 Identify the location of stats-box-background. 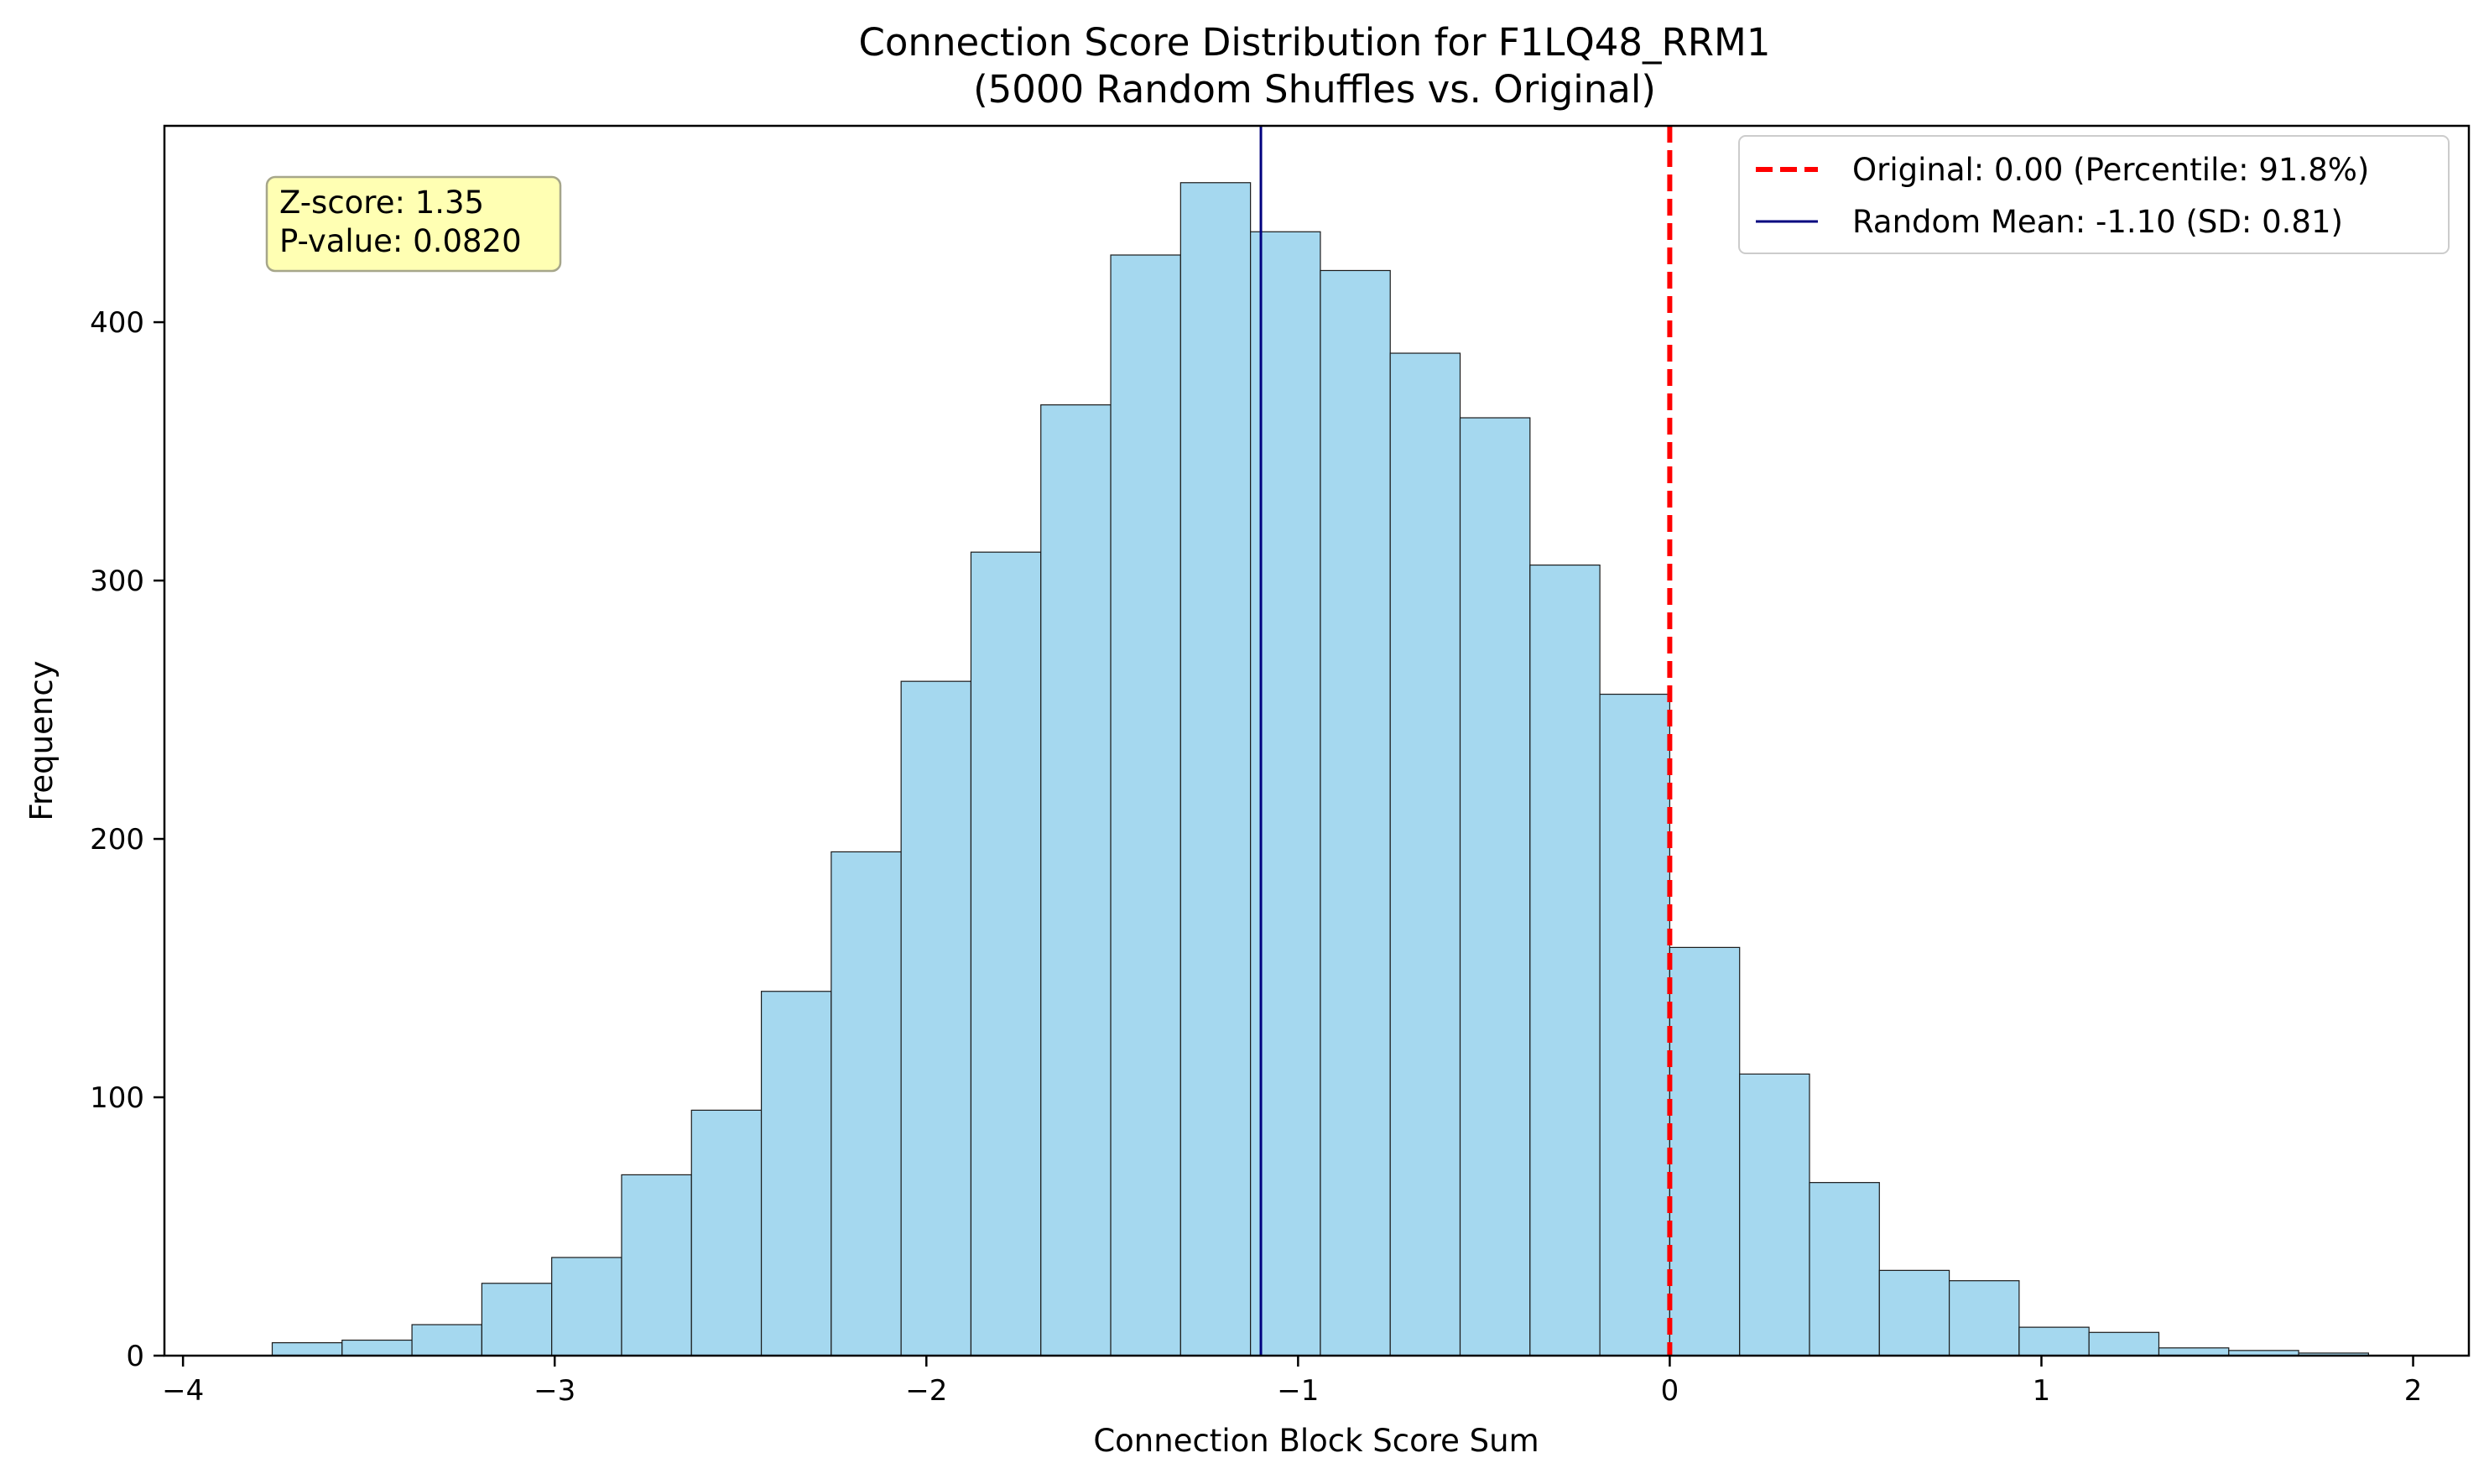
(413, 224).